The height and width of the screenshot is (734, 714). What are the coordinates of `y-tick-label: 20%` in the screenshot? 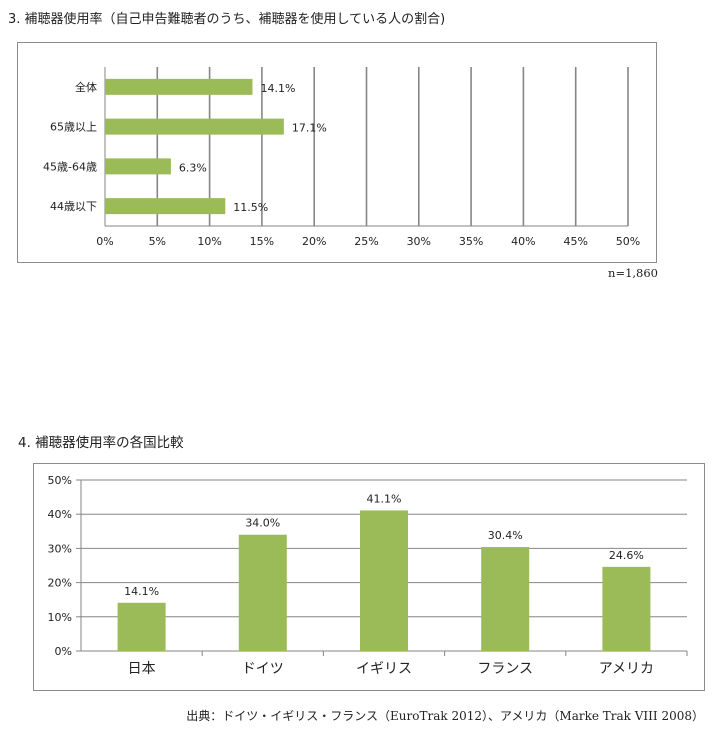 It's located at (60, 583).